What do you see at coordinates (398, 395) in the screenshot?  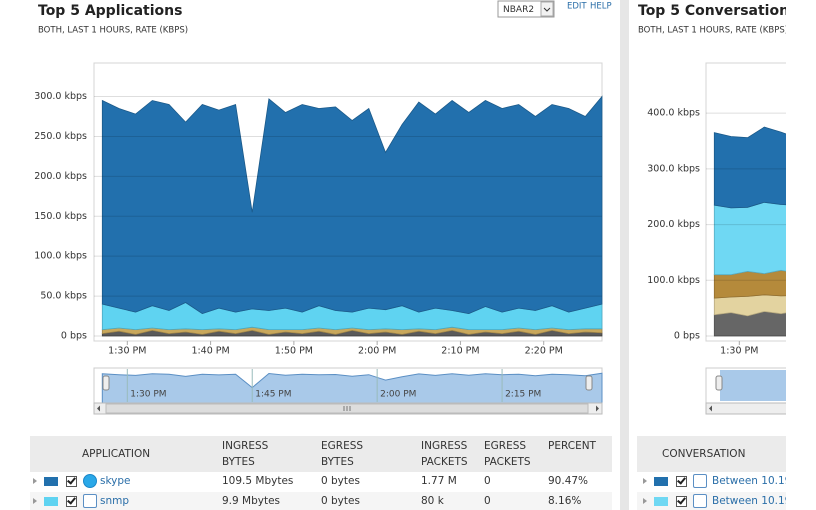 I see `navigator-tick-label: 2:00 PM` at bounding box center [398, 395].